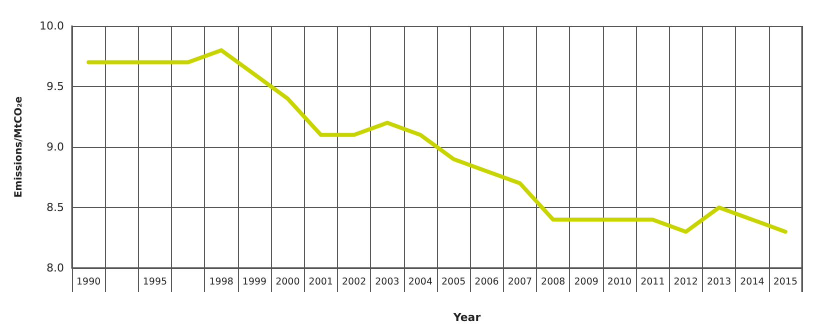 The image size is (822, 334). Describe the element at coordinates (221, 282) in the screenshot. I see `x-tick-label: 1998` at that location.